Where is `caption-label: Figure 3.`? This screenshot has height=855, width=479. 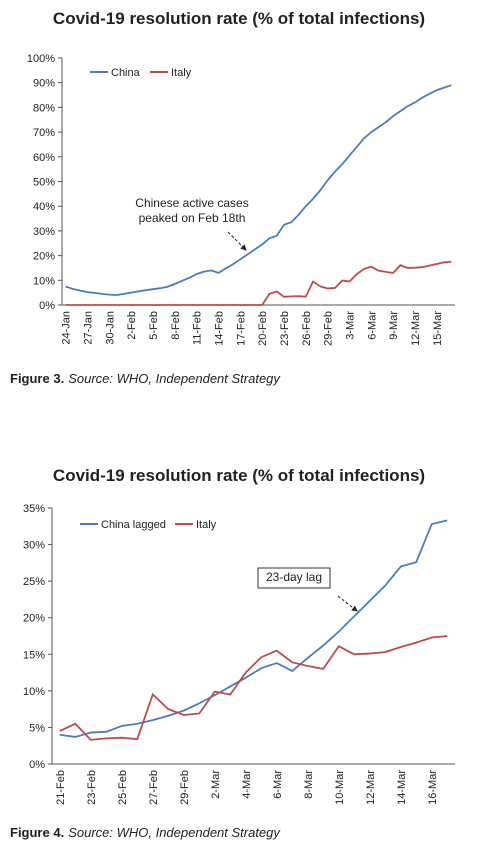
caption-label: Figure 3. is located at coordinates (37, 378).